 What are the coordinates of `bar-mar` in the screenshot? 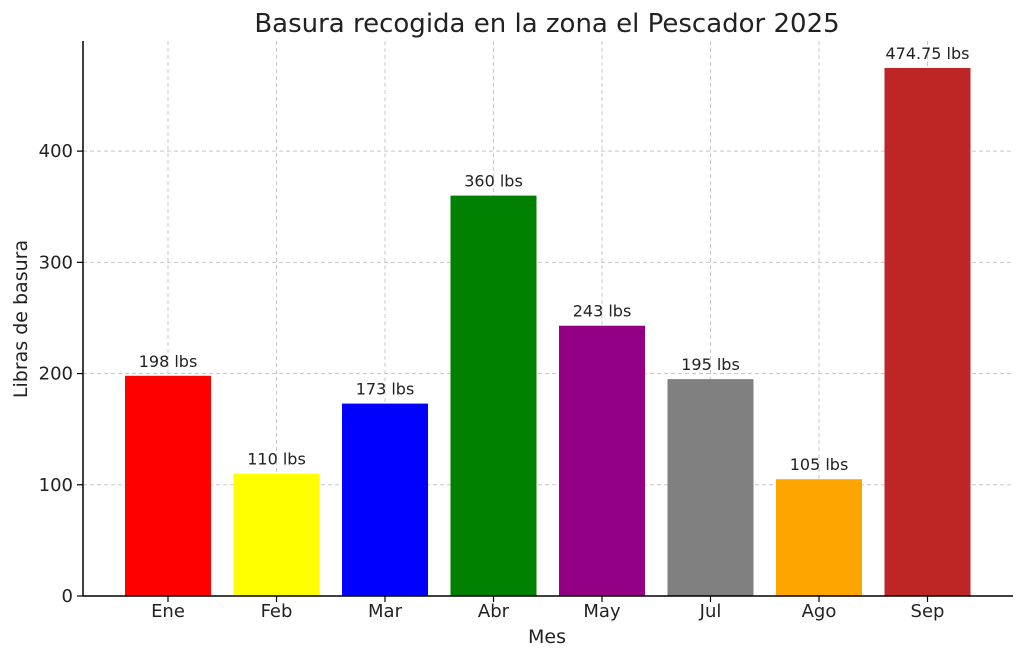 It's located at (385, 499).